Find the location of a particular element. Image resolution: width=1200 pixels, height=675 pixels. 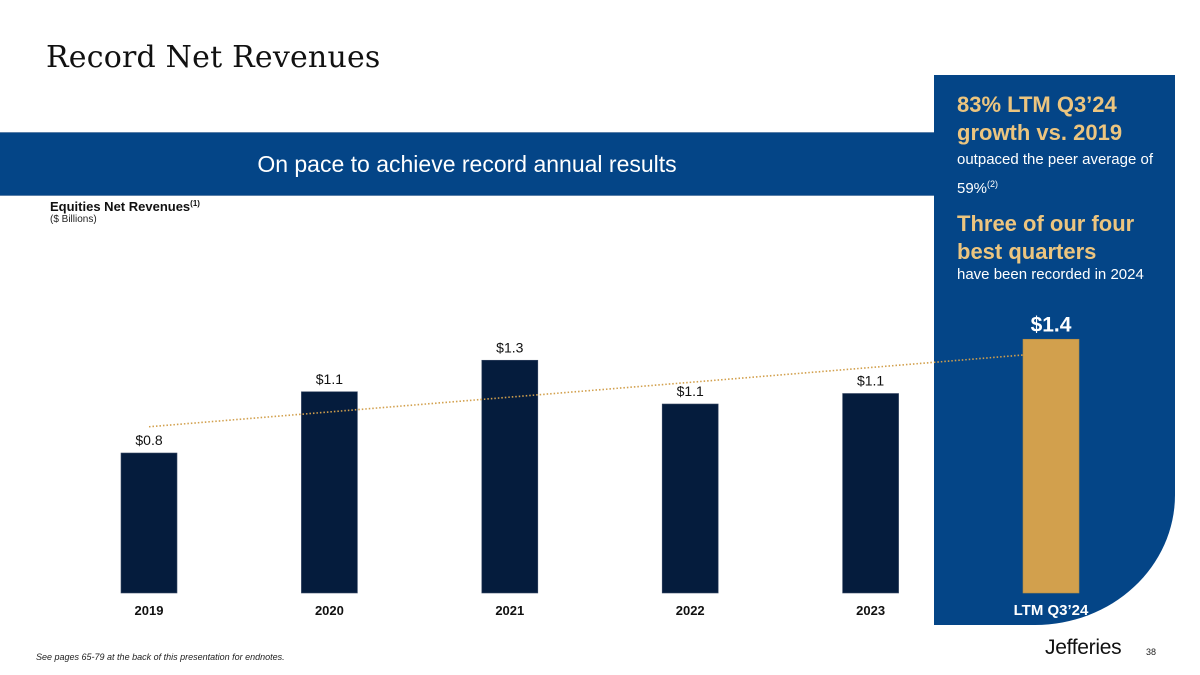

banner-text: On pace to achieve record annual results is located at coordinates (467, 164).